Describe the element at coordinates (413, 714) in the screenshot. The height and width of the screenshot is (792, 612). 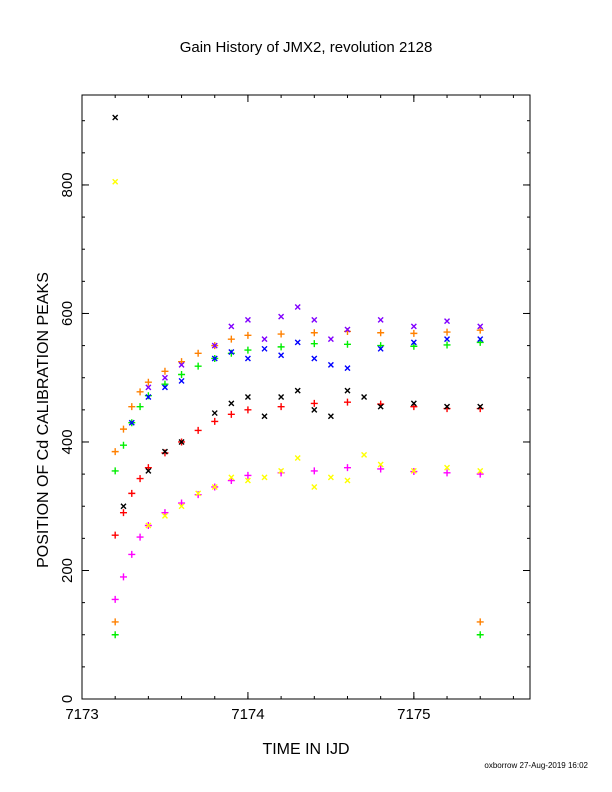
I see `x-tick-label: 7175` at that location.